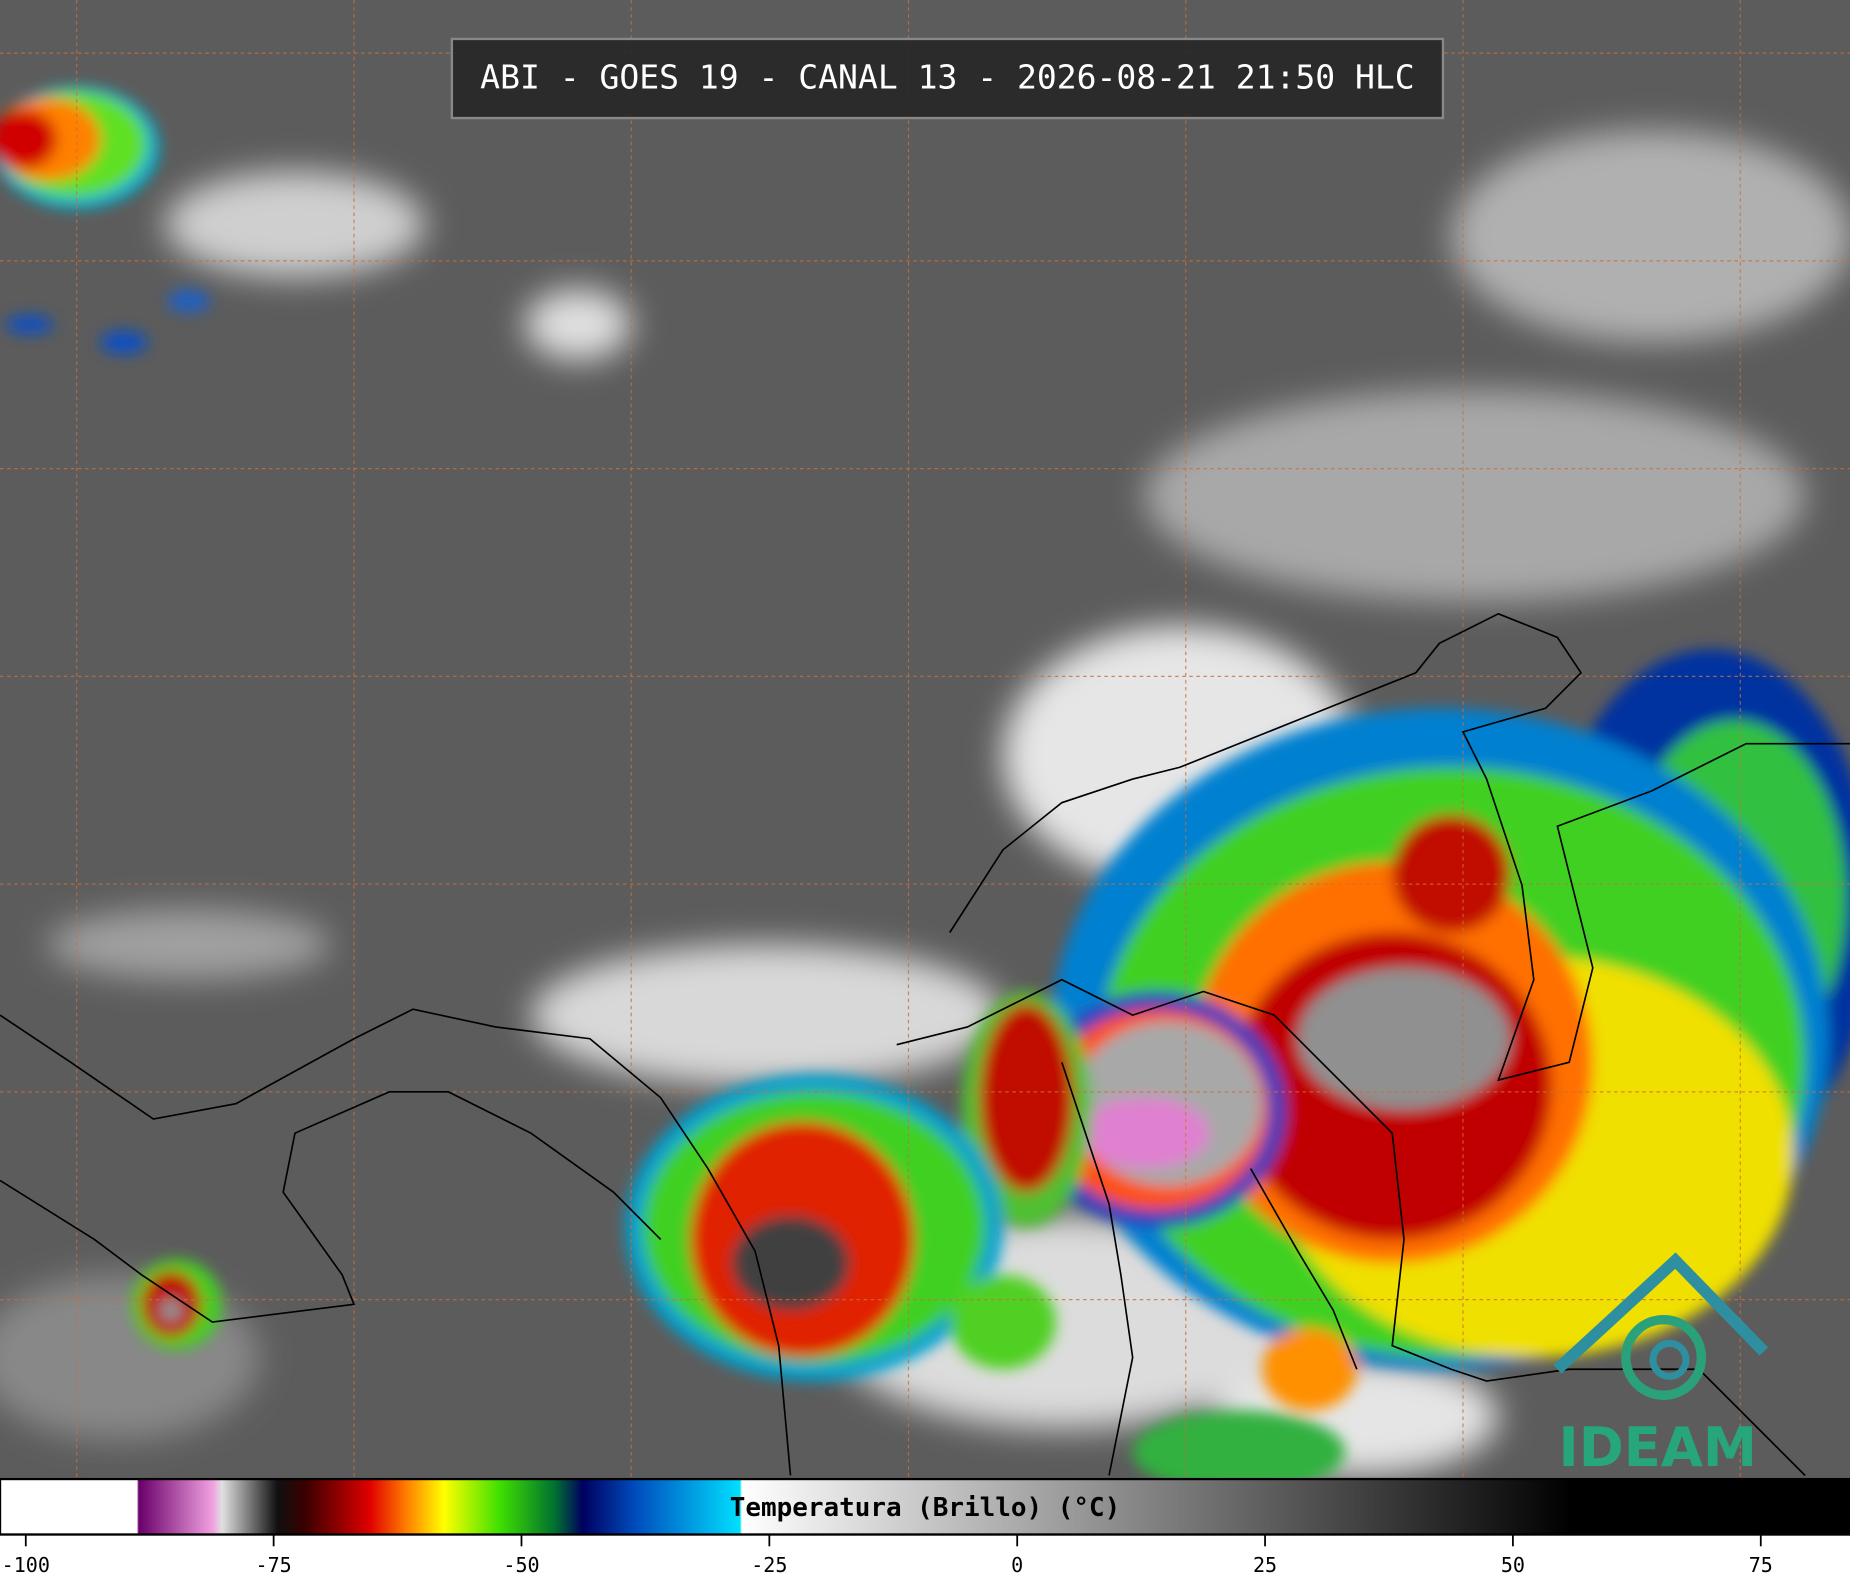  Describe the element at coordinates (887, 1555) in the screenshot. I see `colorbar-ticks: -100 -75 -50 -25 0 25 50 75` at that location.